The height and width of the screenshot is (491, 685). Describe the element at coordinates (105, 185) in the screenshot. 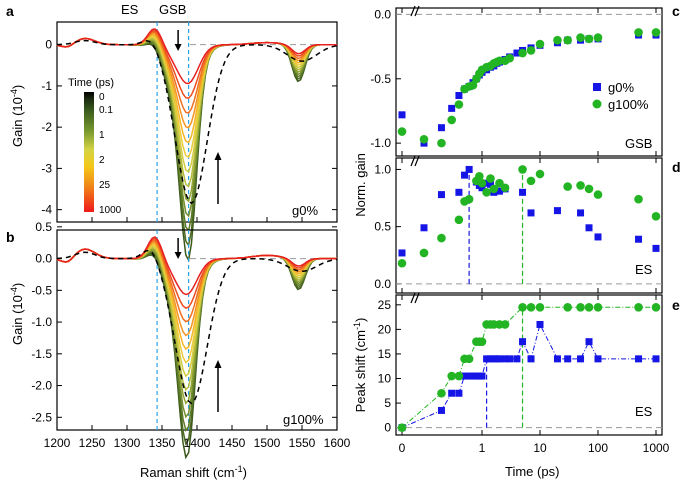

I see `colorbar-tick-label: 25` at that location.